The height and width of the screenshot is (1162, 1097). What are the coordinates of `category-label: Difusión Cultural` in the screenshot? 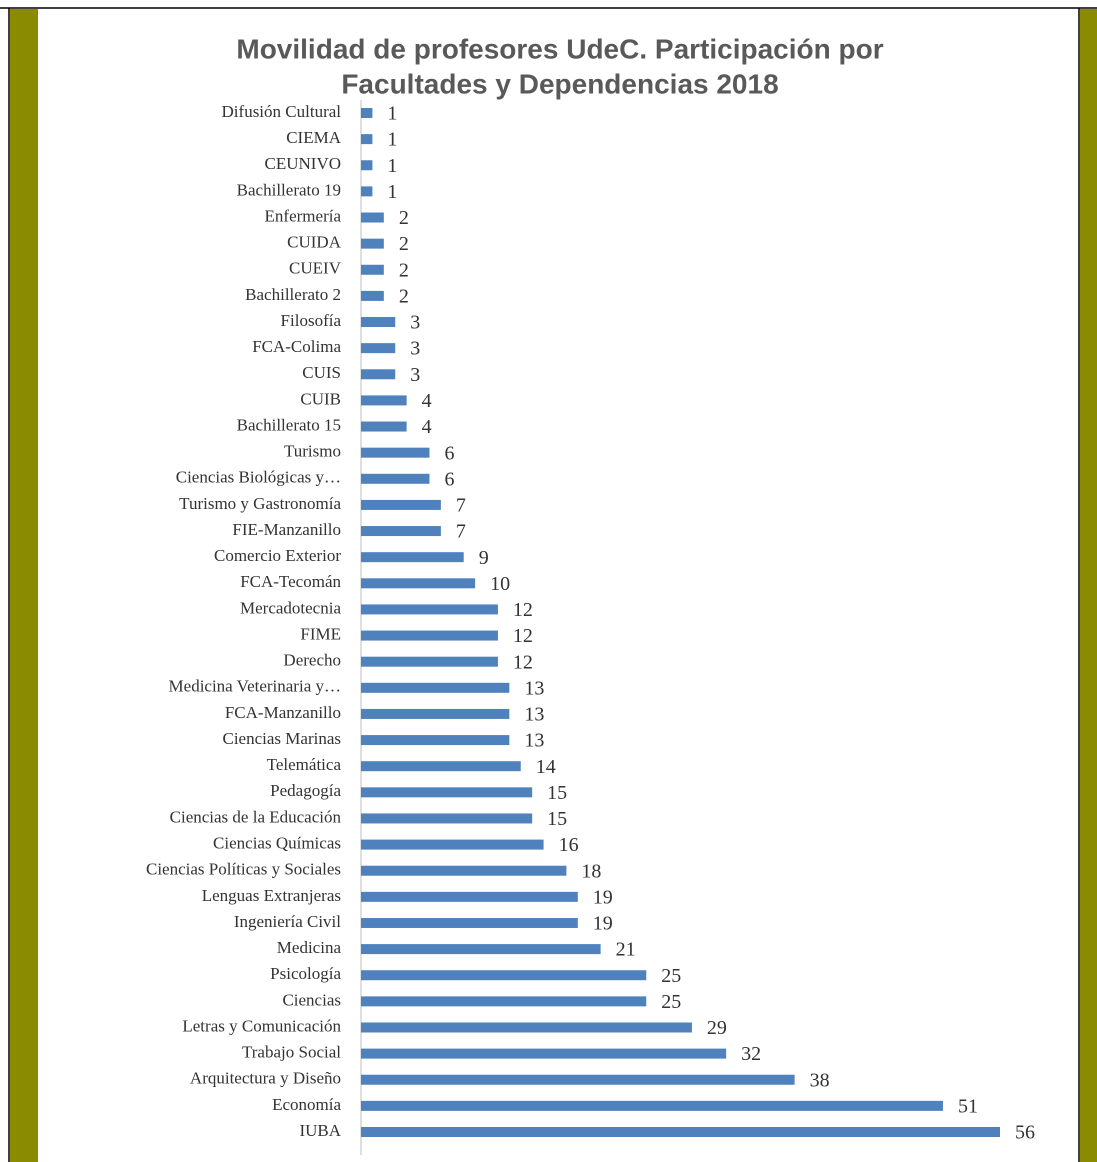 It's located at (282, 111).